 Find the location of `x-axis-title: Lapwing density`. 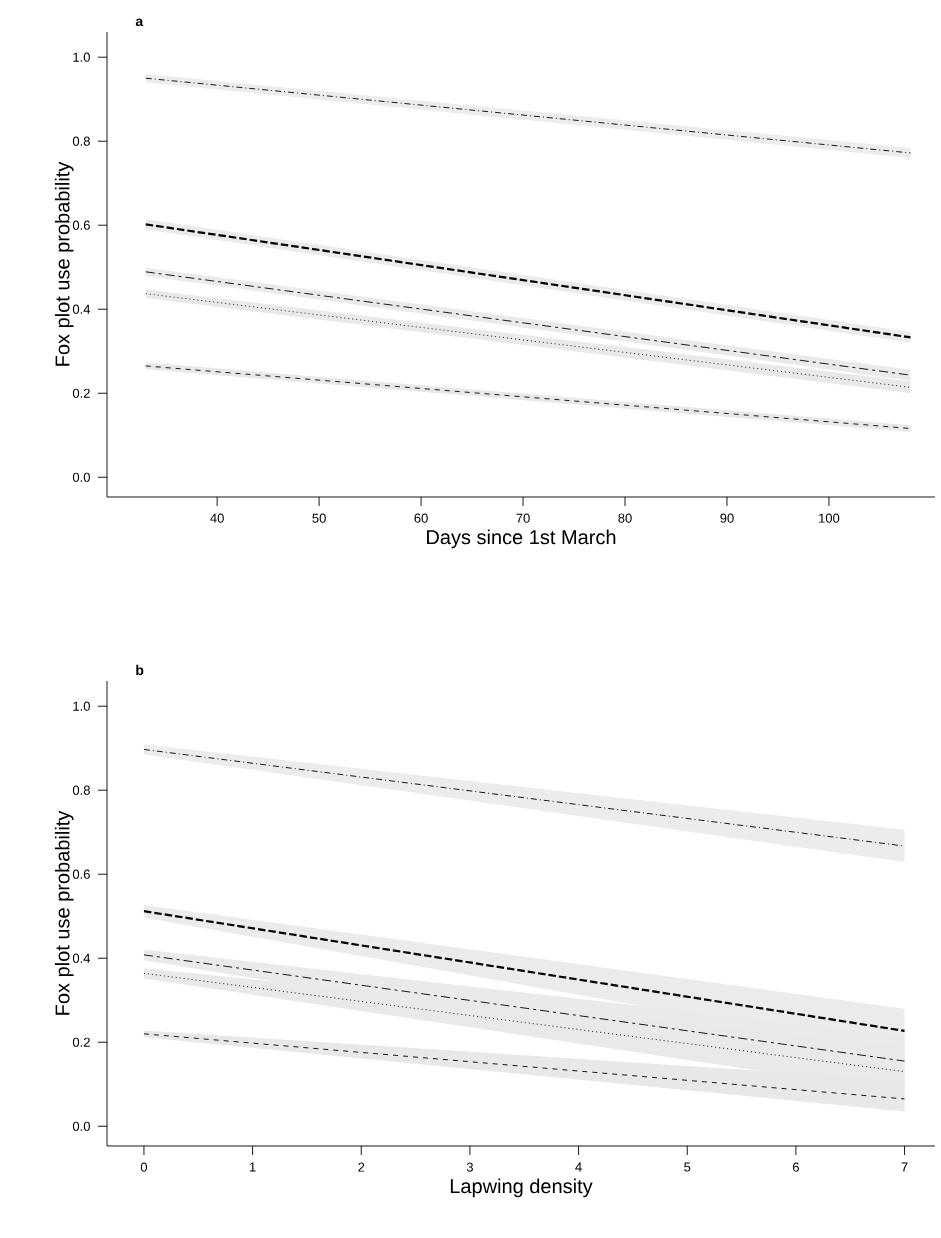

x-axis-title: Lapwing density is located at coordinates (521, 1188).